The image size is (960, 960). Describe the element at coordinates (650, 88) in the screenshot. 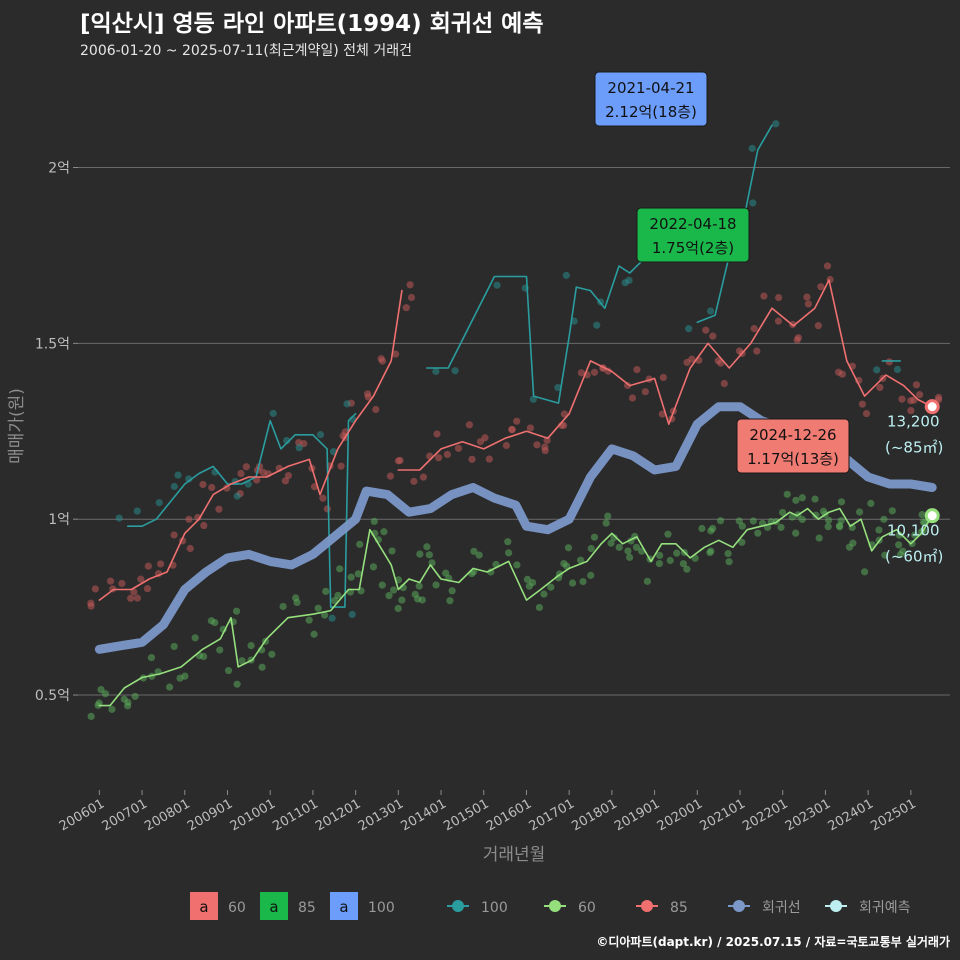

I see `callout-date: 2021-04-21` at that location.